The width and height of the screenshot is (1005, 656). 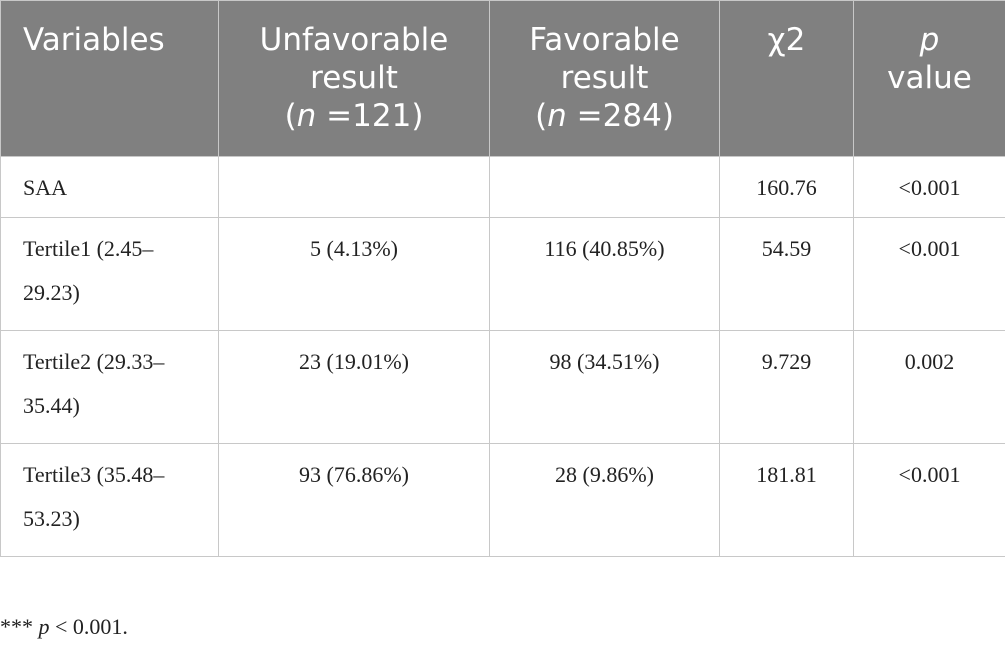 I want to click on header-cell: Unfavorable result (n =121), so click(x=354, y=78).